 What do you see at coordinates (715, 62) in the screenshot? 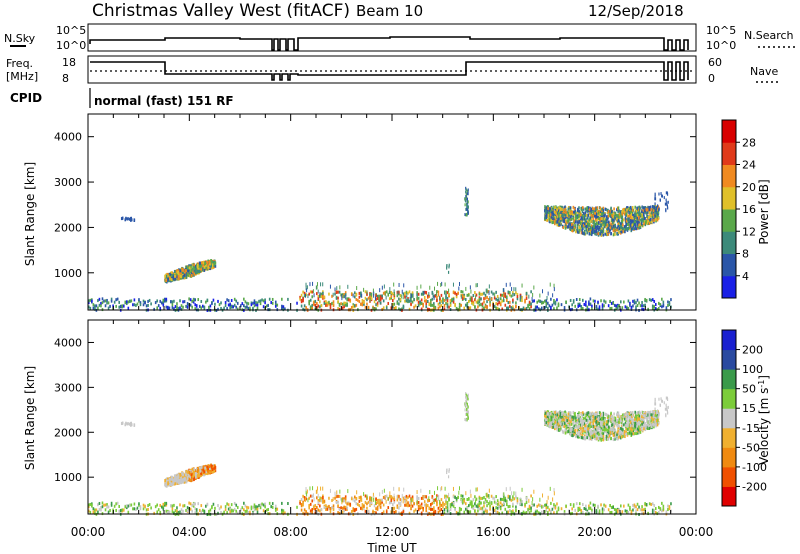
I see `nave-tick-high: 60` at bounding box center [715, 62].